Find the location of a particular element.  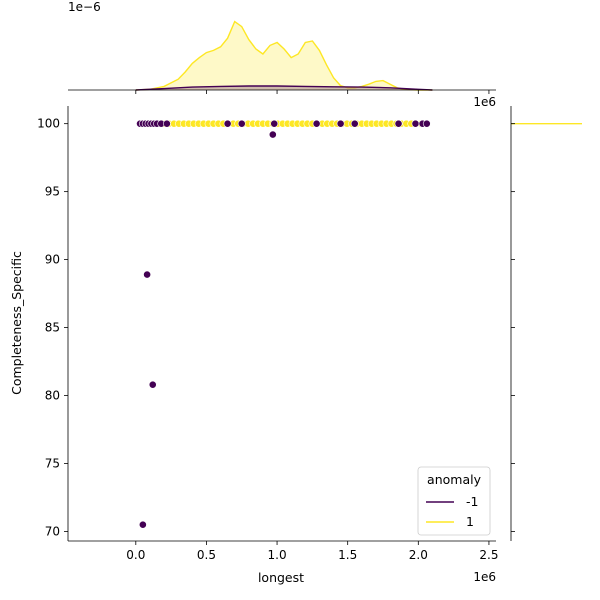

legend-label-1: 1 is located at coordinates (470, 521).